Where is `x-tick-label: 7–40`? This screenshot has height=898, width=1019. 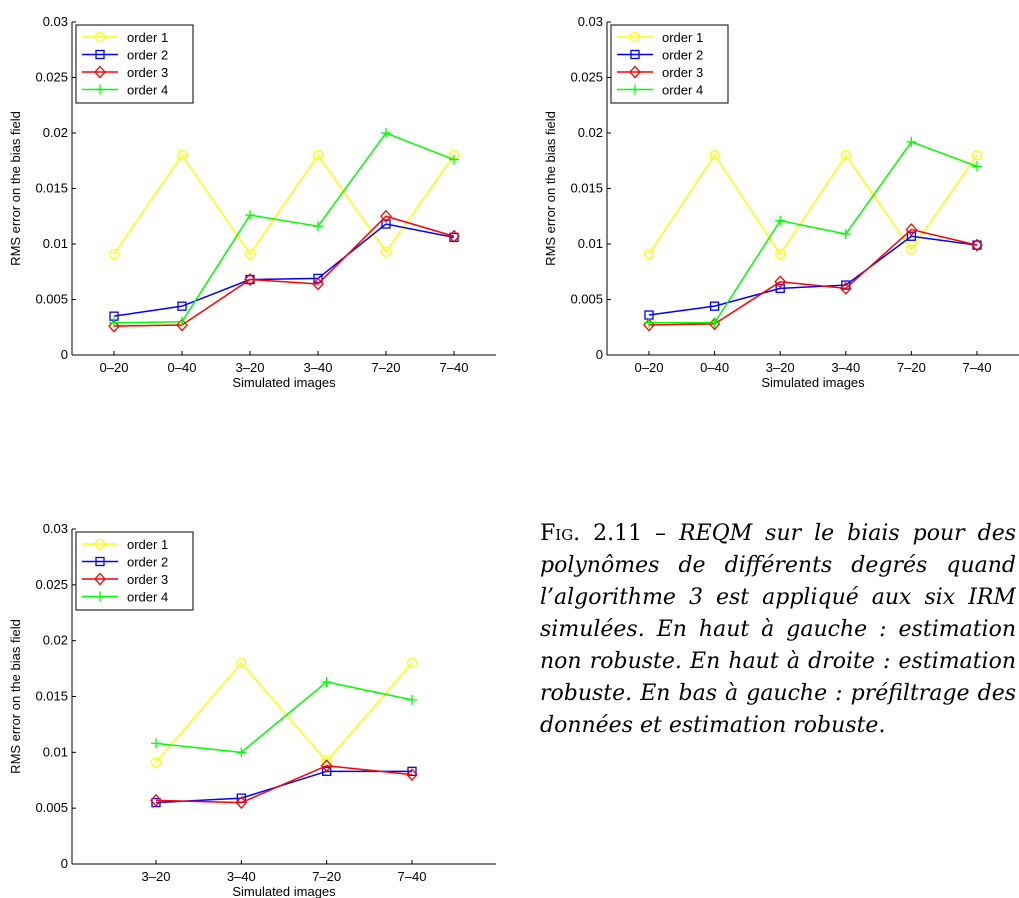
x-tick-label: 7–40 is located at coordinates (454, 367).